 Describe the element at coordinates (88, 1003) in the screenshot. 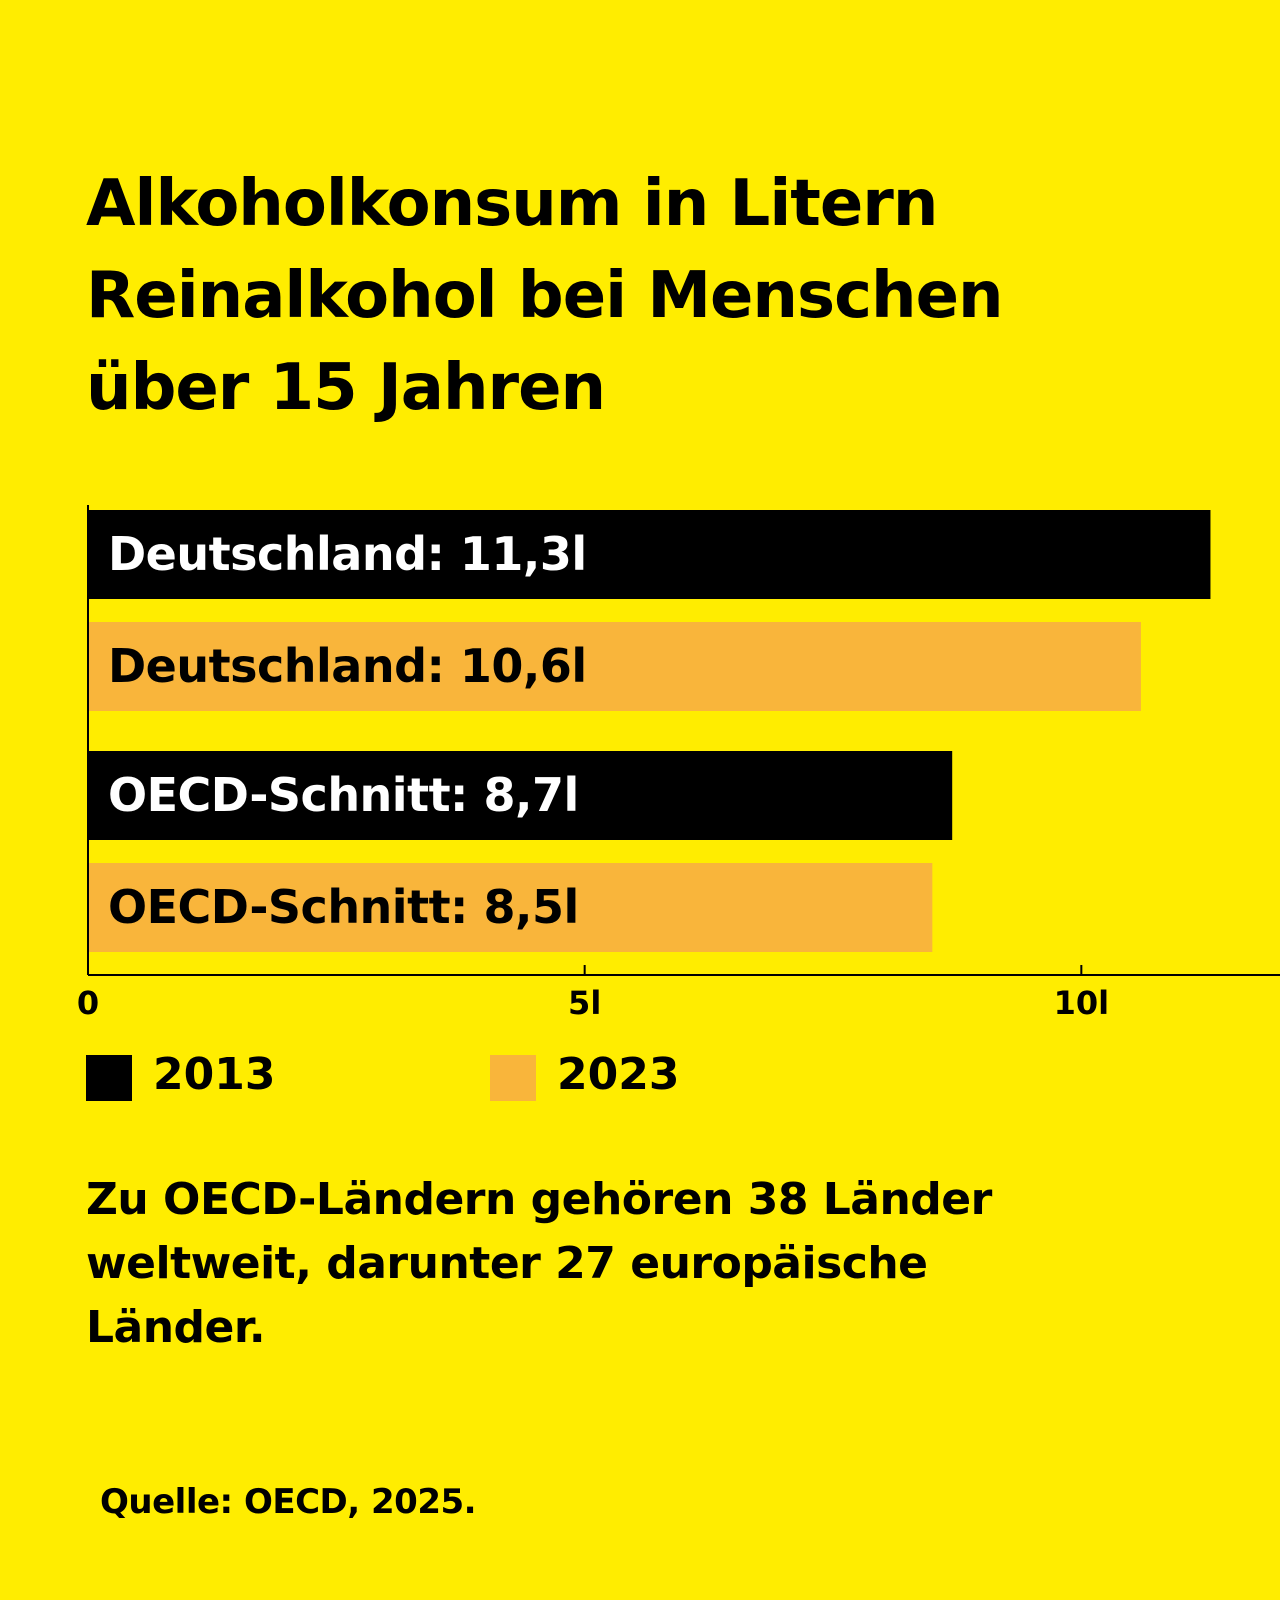

I see `x-tick-label: 0` at that location.